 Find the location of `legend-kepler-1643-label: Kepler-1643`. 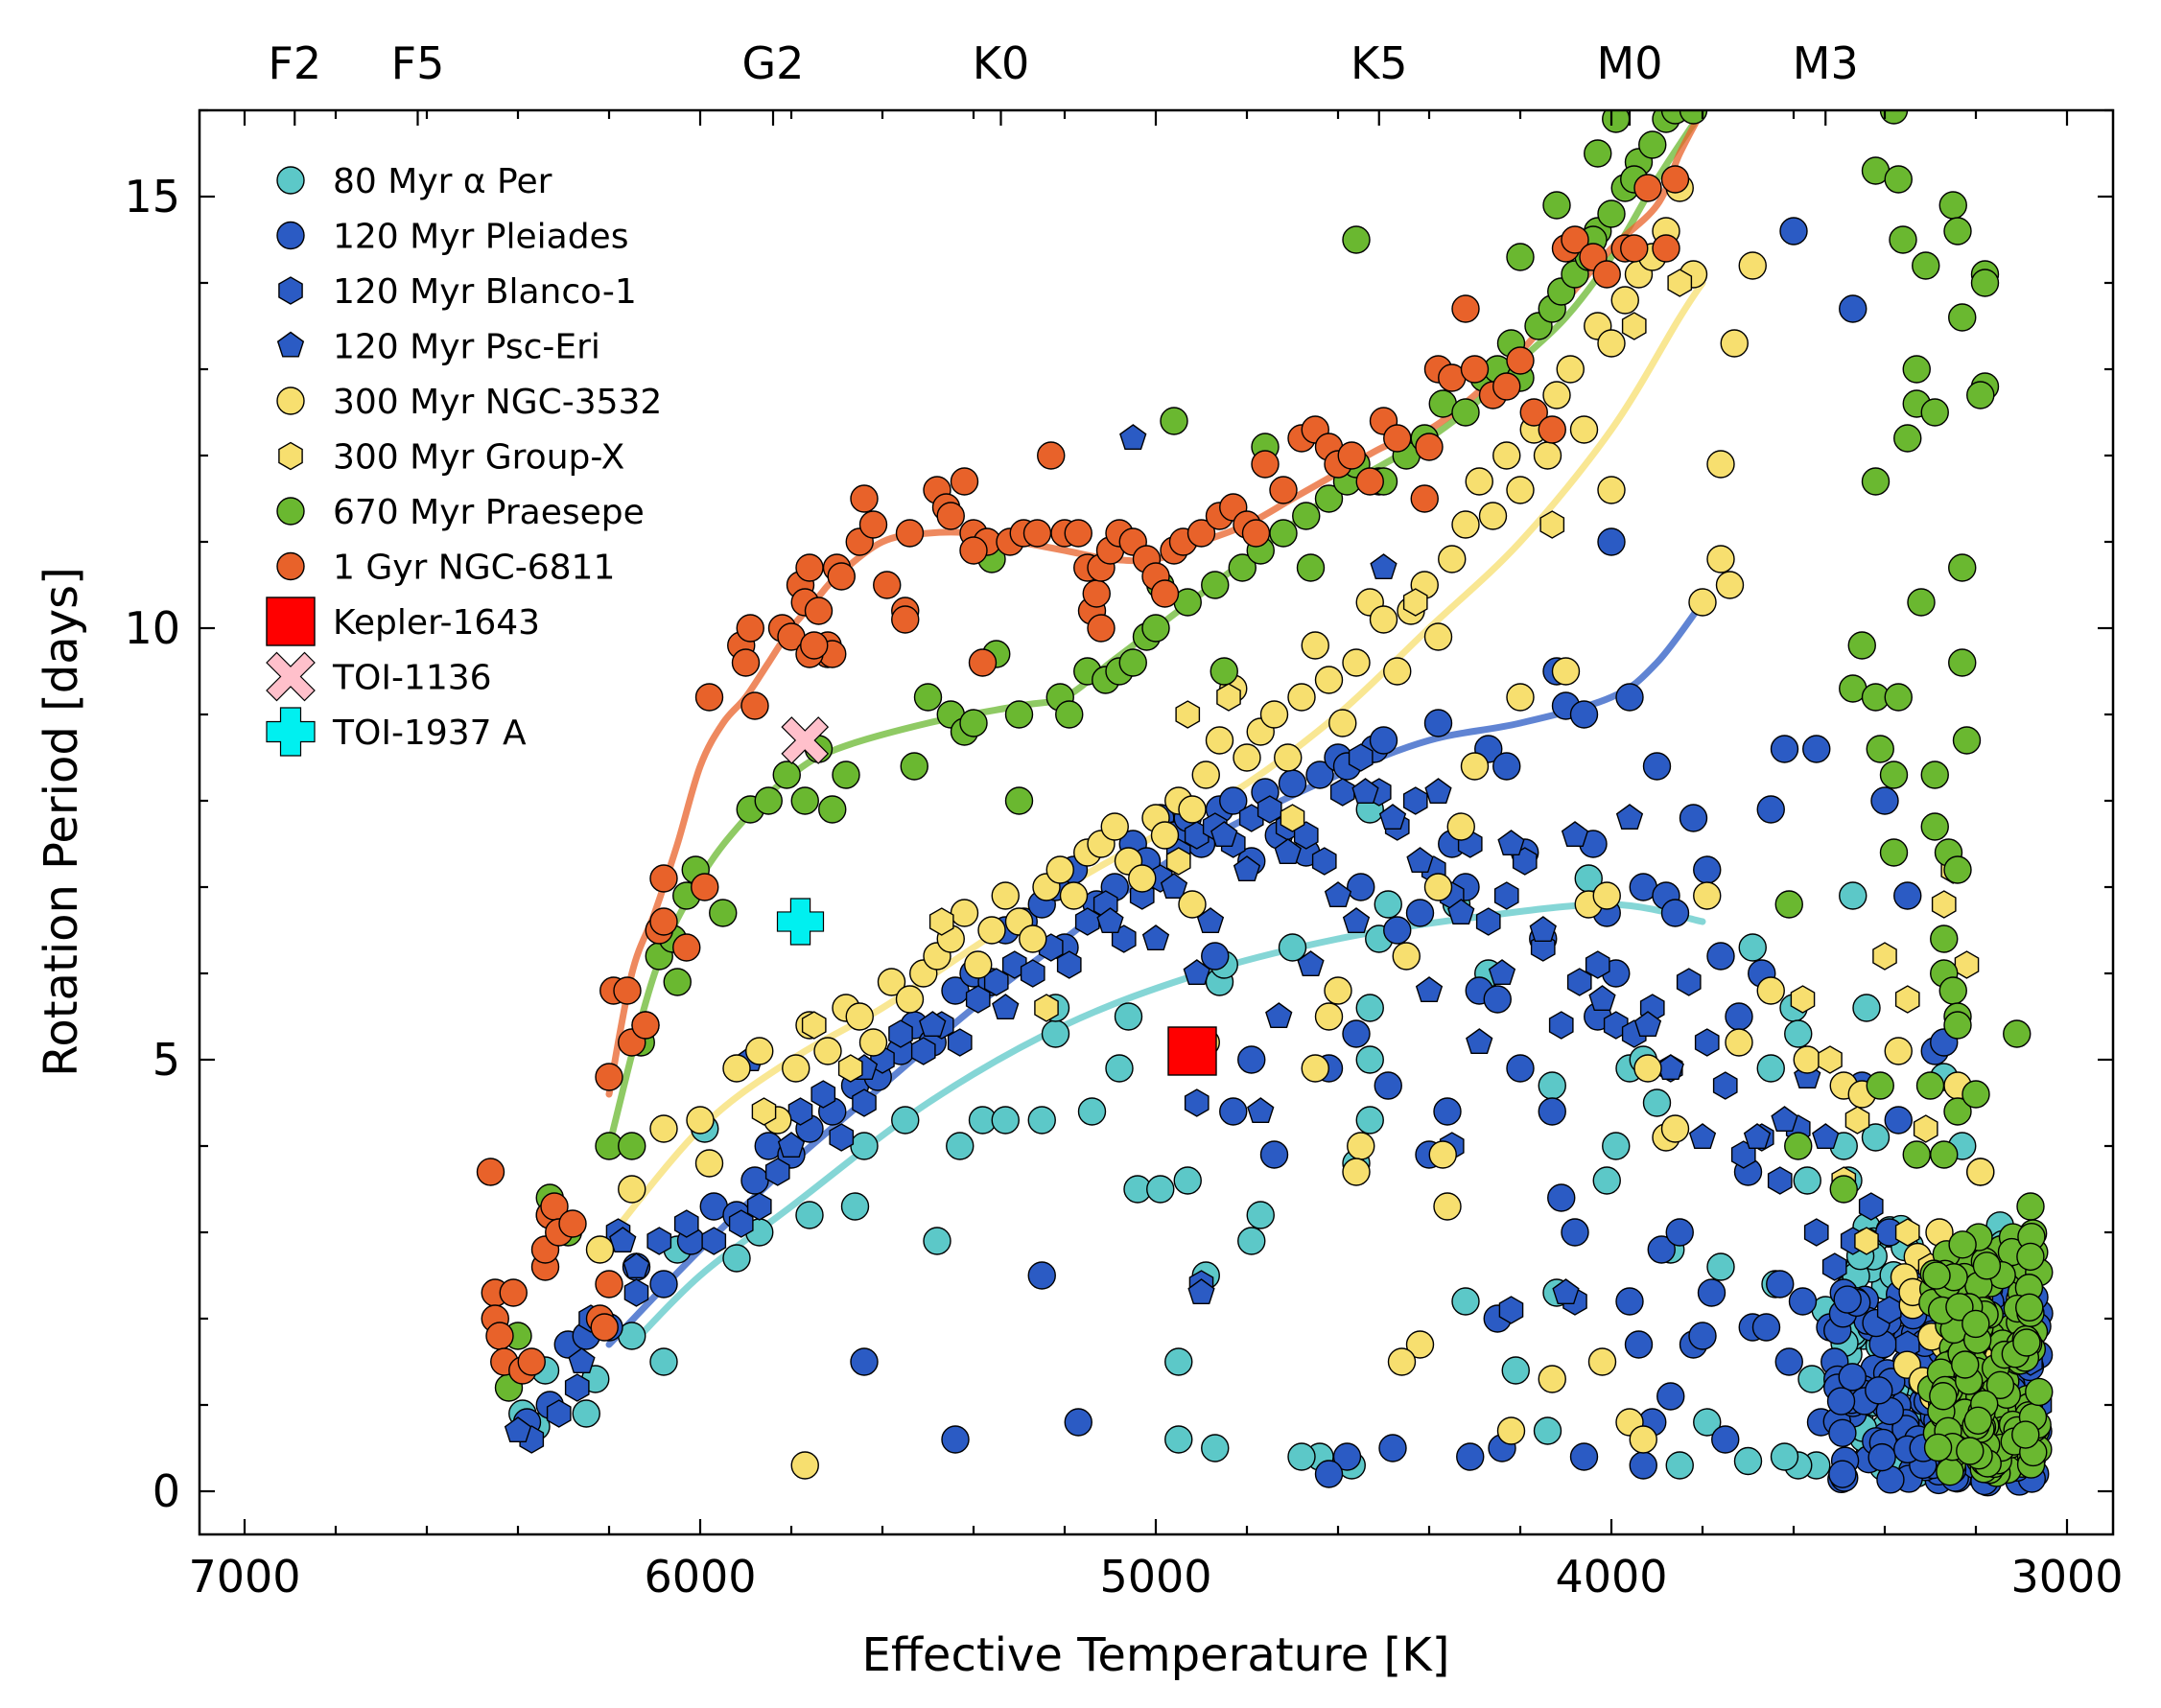

legend-kepler-1643-label: Kepler-1643 is located at coordinates (436, 623).